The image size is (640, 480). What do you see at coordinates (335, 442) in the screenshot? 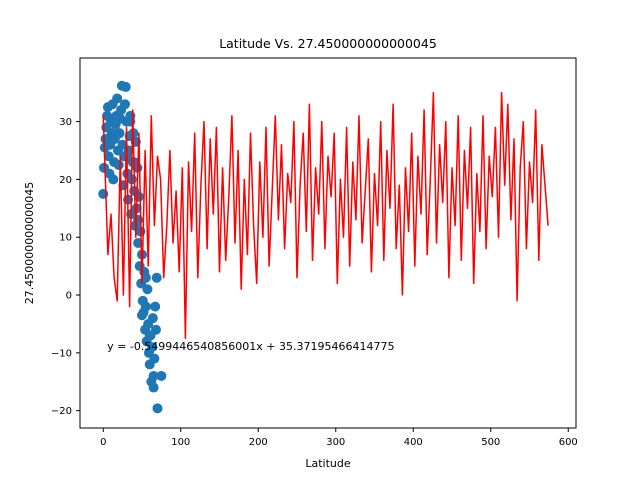
I see `x-tick-label: 300` at bounding box center [335, 442].